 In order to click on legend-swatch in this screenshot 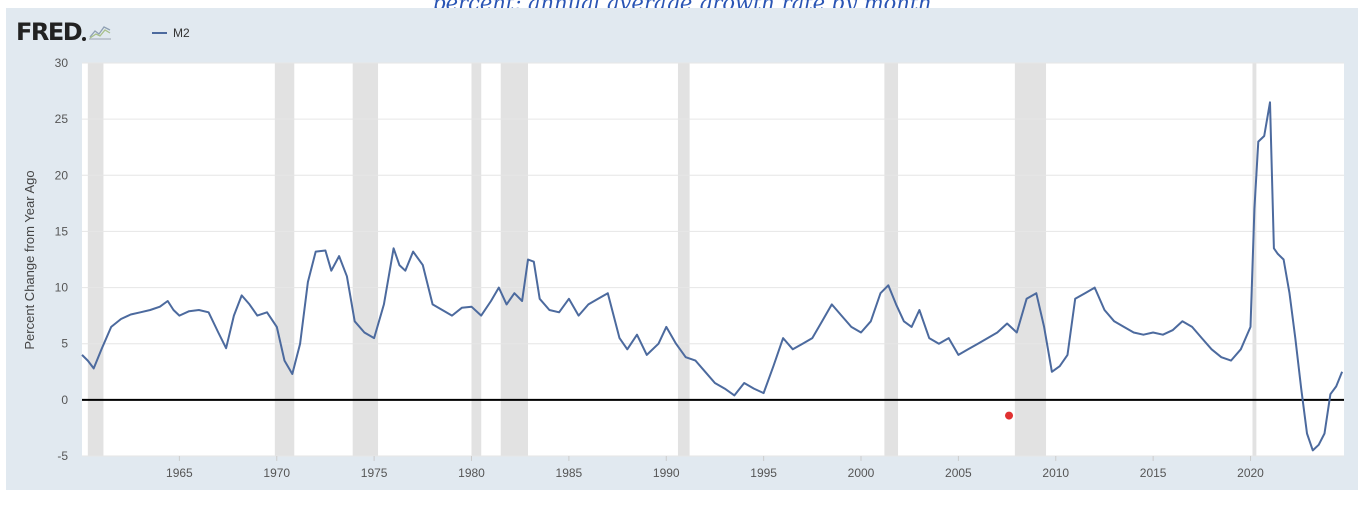, I will do `click(159, 33)`.